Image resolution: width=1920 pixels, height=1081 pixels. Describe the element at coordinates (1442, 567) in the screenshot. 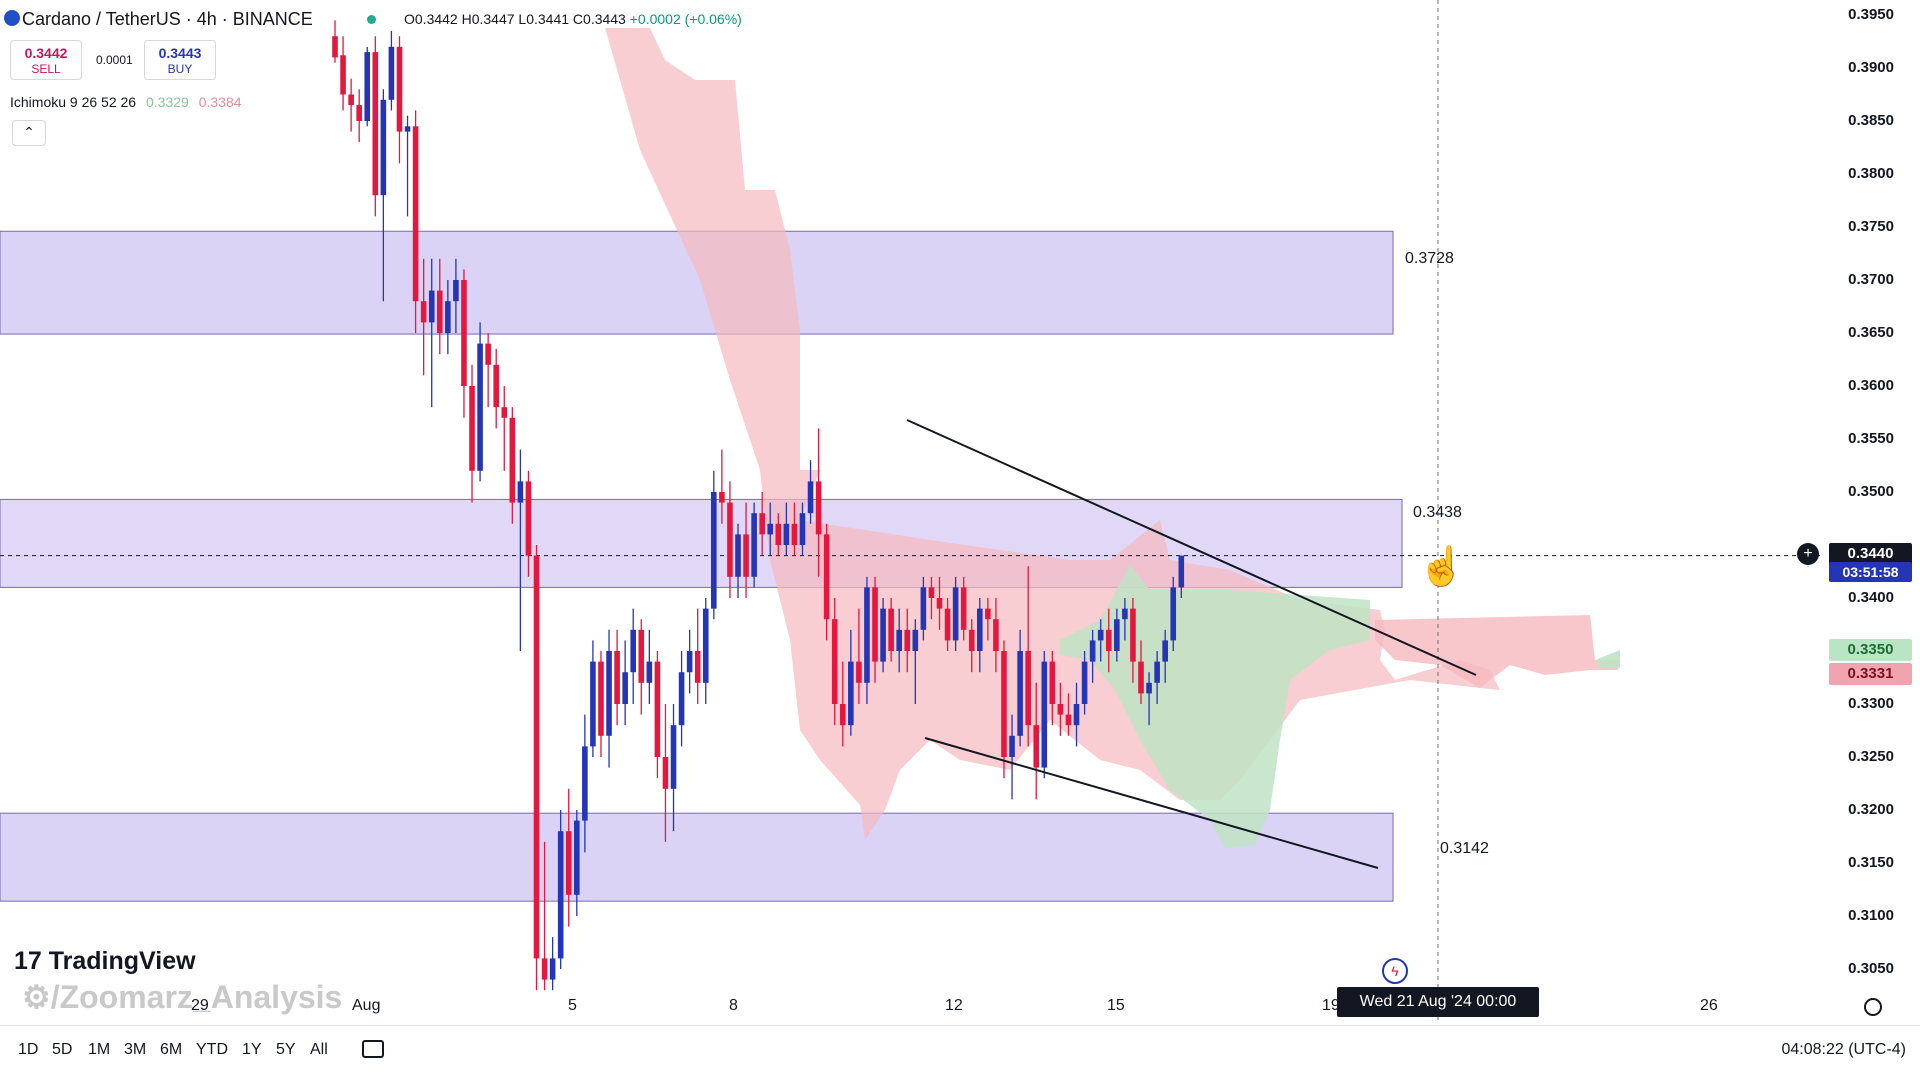

I see `hand-cursor-icon: ☝` at that location.